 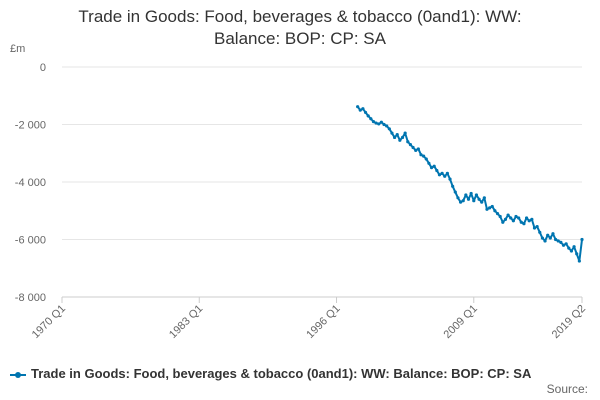 I want to click on series-line, so click(x=469, y=184).